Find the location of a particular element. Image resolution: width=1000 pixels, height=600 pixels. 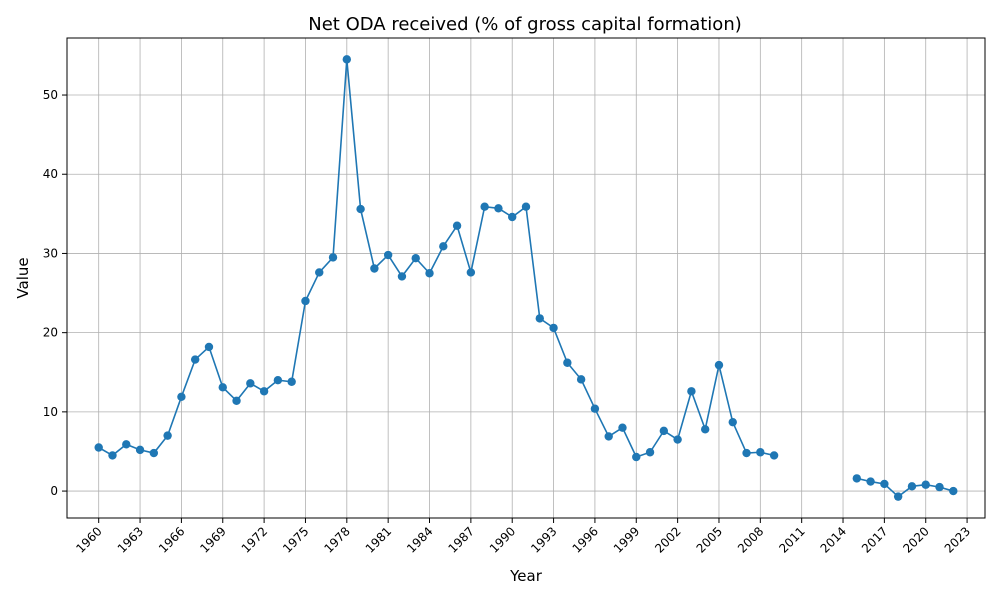

x-tick-label: 1999 is located at coordinates (626, 539).